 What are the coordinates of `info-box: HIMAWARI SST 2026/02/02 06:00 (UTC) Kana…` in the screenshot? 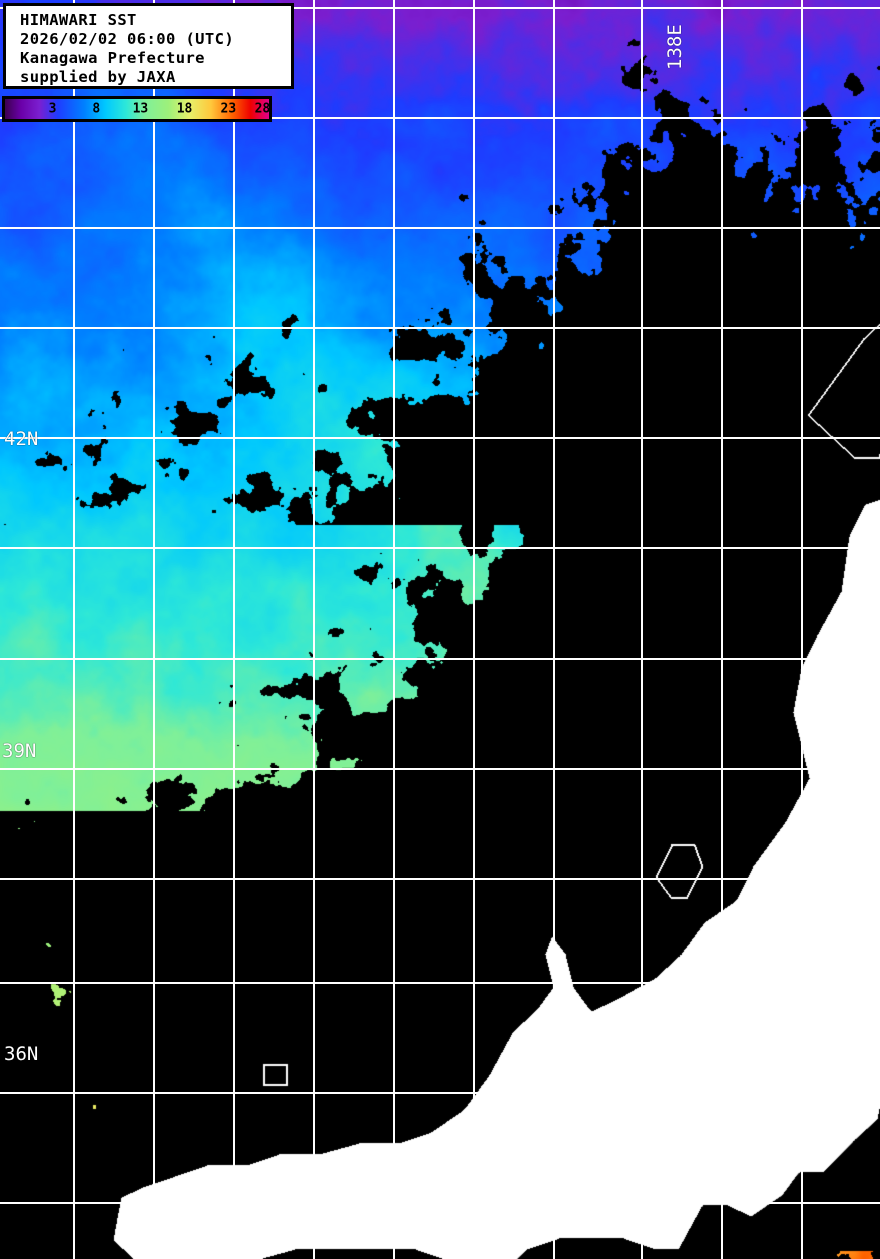 It's located at (148, 46).